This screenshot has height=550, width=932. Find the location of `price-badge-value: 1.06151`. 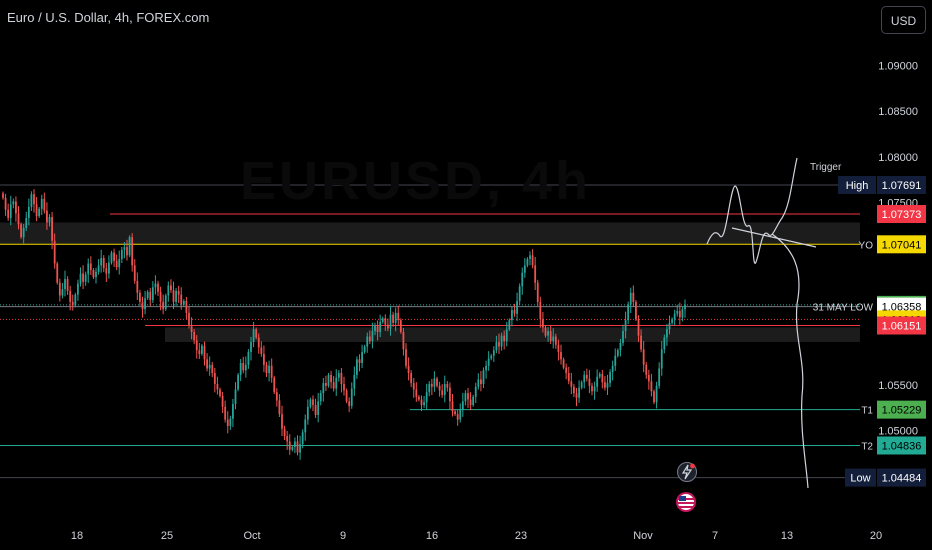

price-badge-value: 1.06151 is located at coordinates (902, 327).